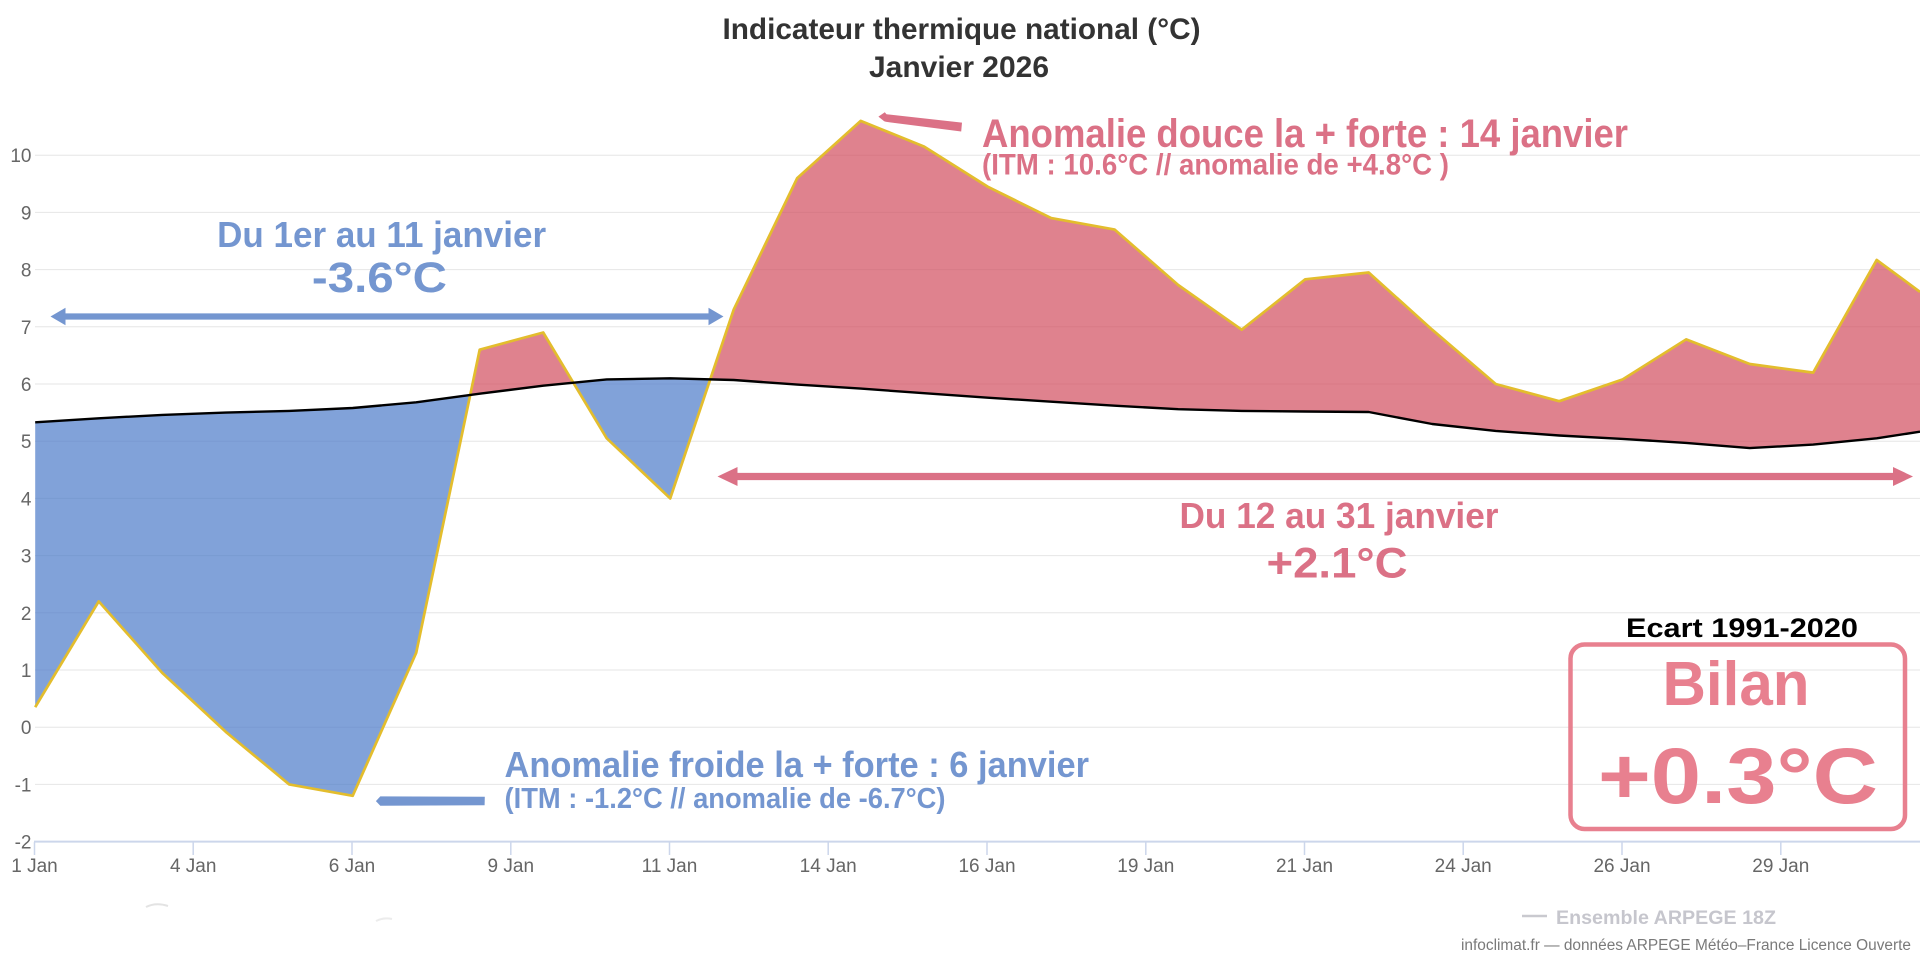 The height and width of the screenshot is (960, 1920). I want to click on svg-text: 14 Jan, so click(828, 866).